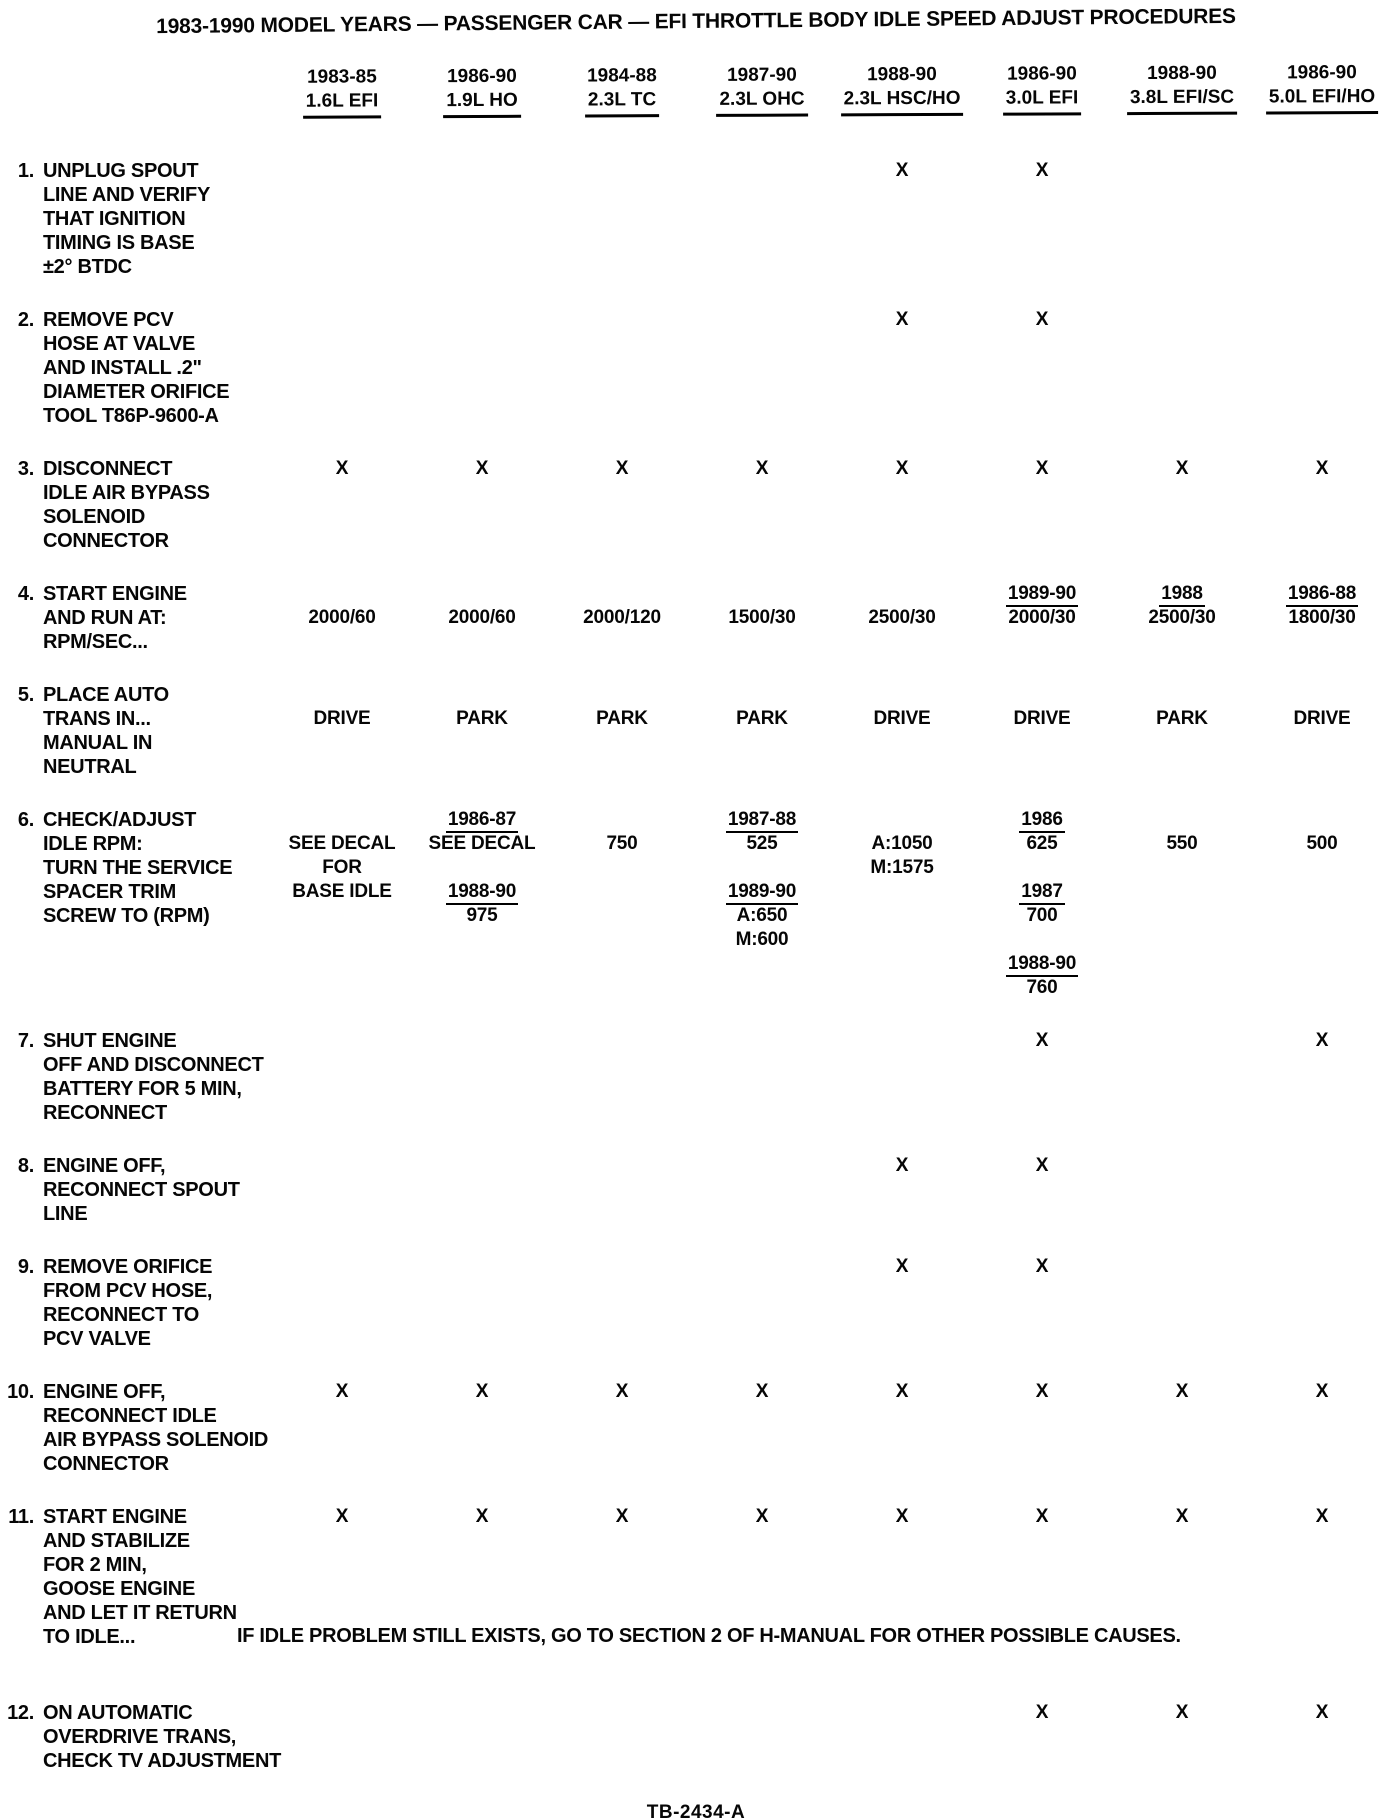  Describe the element at coordinates (106, 695) in the screenshot. I see `step-text-line: PLACE AUTO` at that location.